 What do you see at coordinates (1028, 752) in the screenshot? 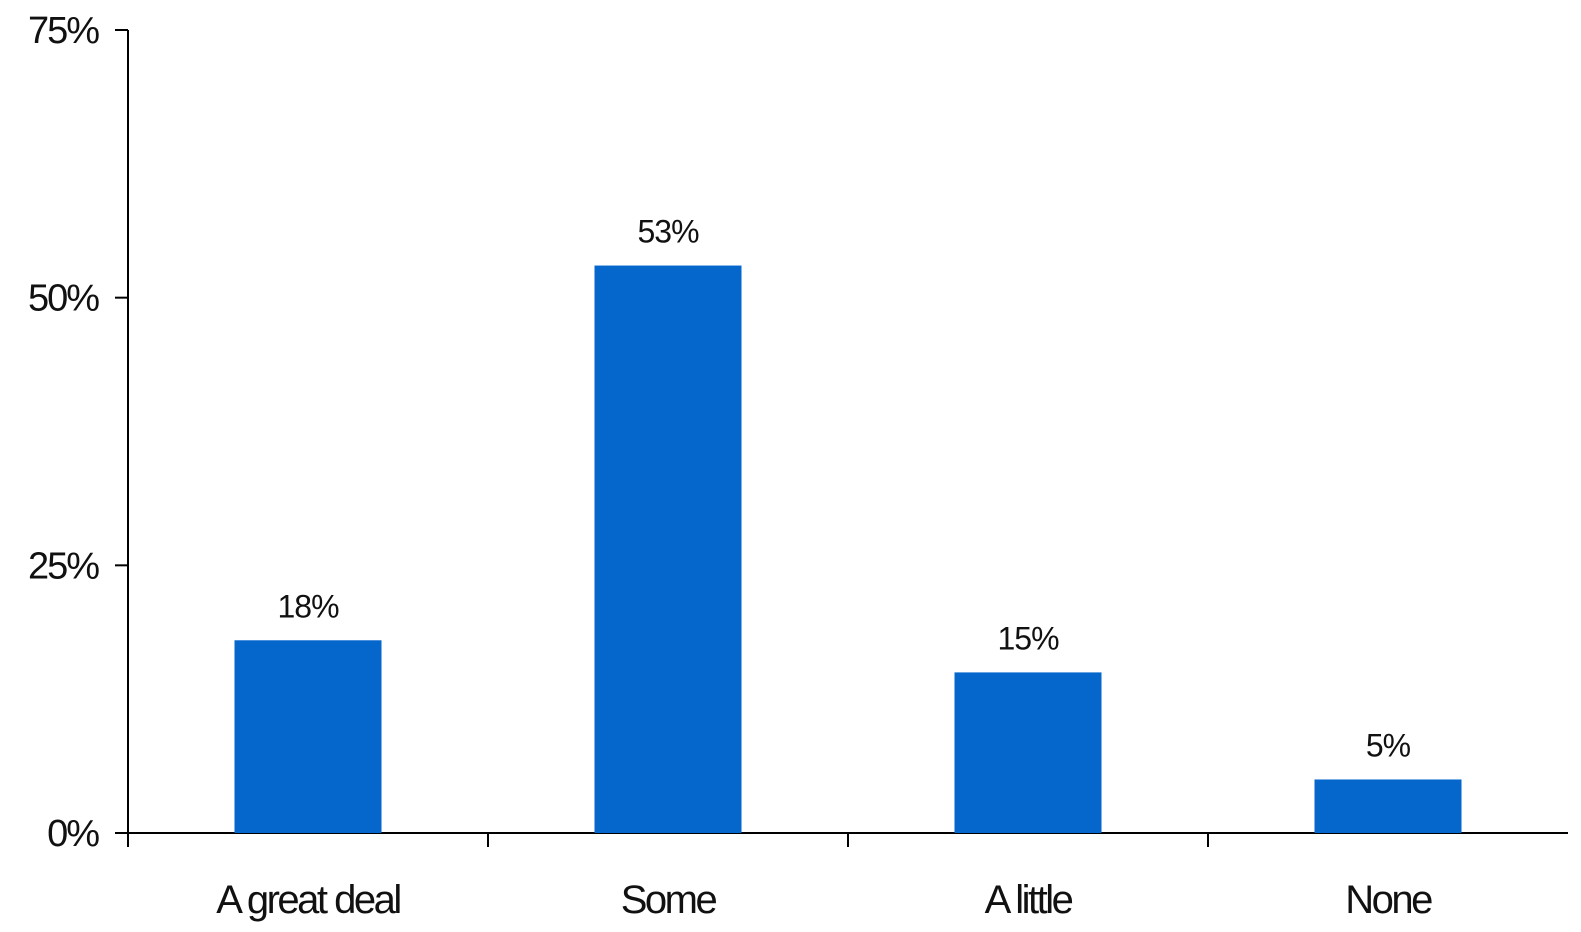
I see `bar-a-little` at bounding box center [1028, 752].